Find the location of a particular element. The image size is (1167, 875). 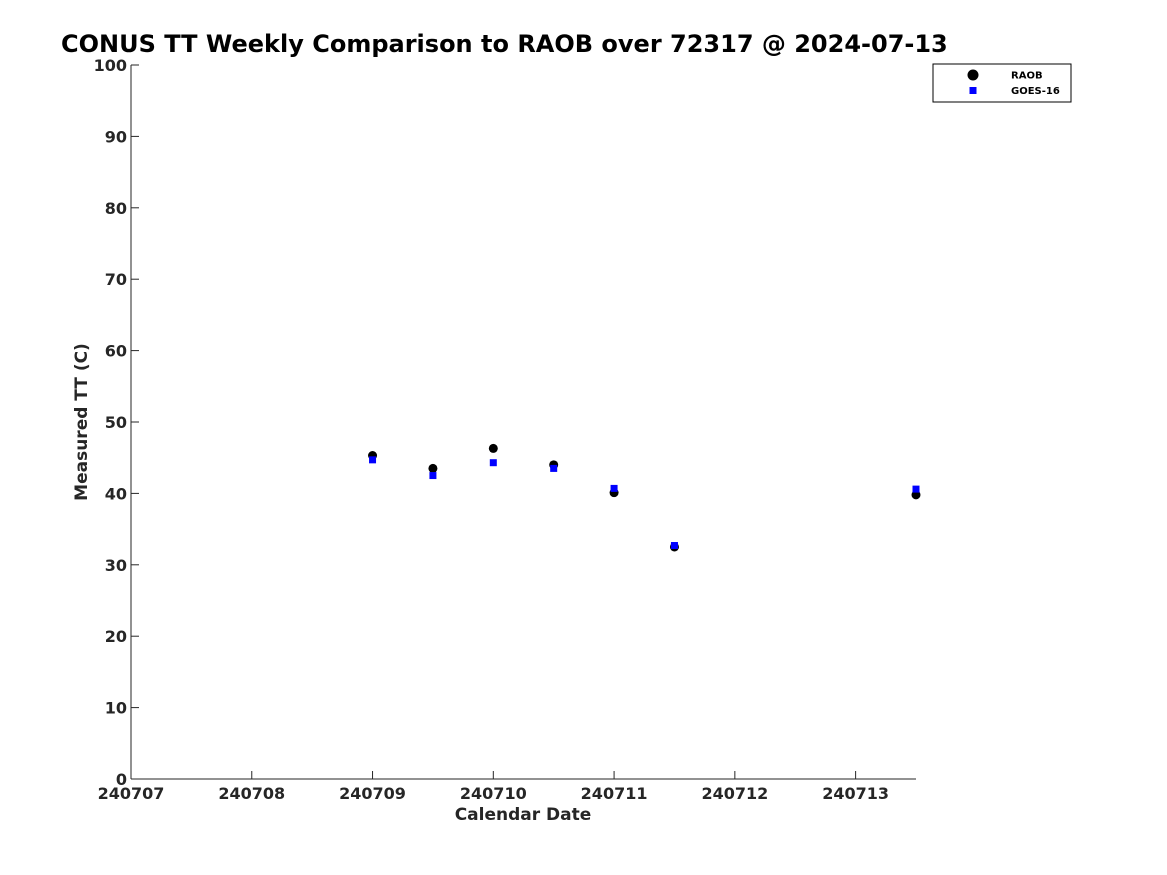

y-tick-label: 50 is located at coordinates (116, 422).